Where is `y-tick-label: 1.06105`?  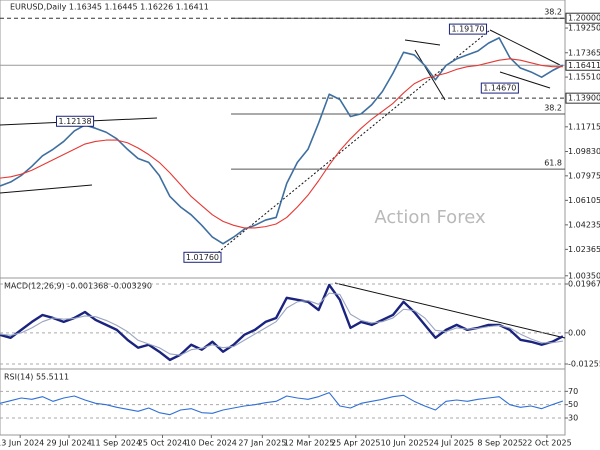
y-tick-label: 1.06105 is located at coordinates (584, 200).